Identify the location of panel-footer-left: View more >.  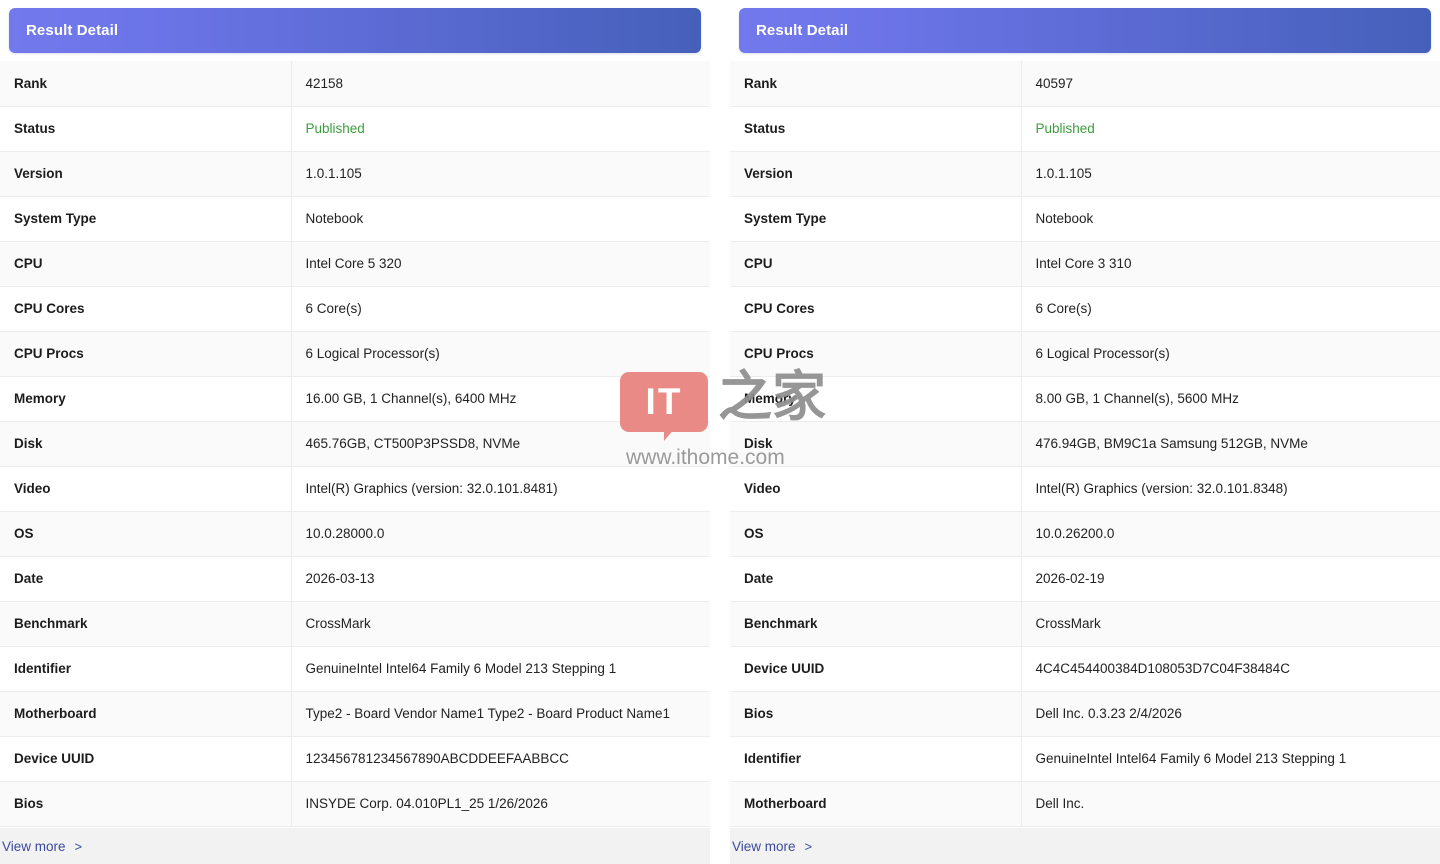
(355, 846).